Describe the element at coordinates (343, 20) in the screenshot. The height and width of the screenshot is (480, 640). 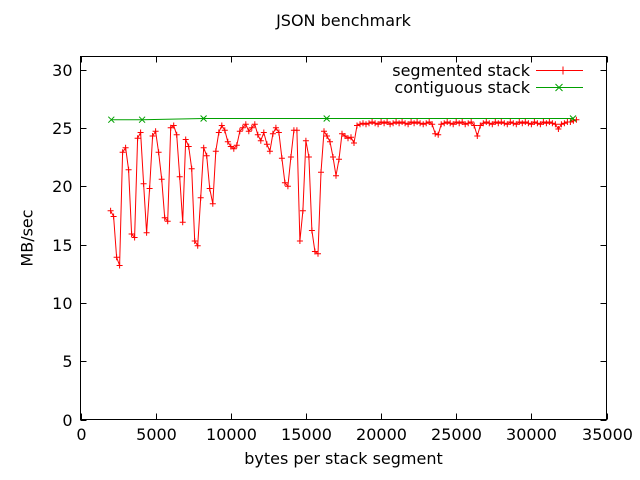
I see `chart-title: JSON benchmark` at that location.